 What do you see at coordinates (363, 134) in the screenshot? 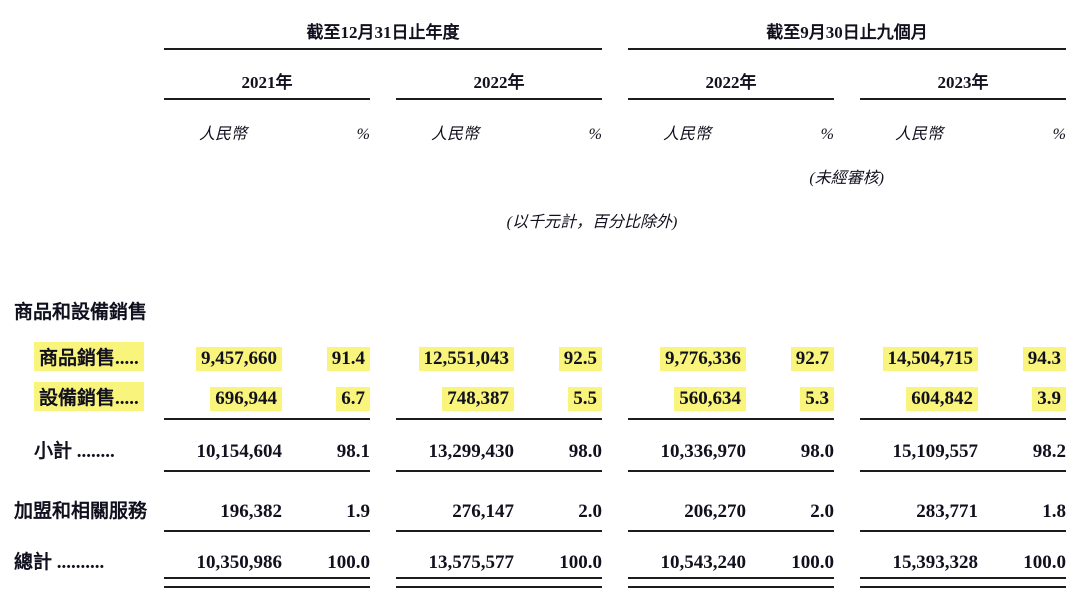
I see `col-header-pct-0: %` at bounding box center [363, 134].